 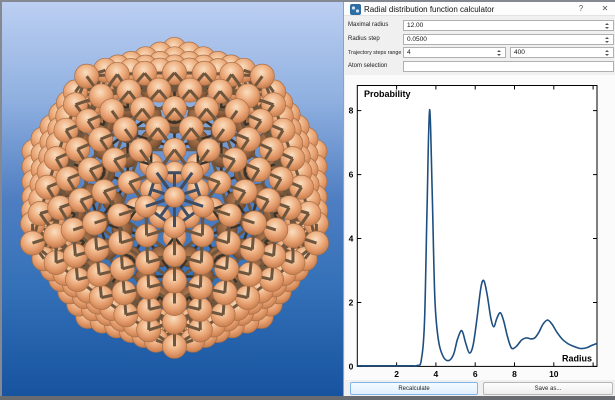 I want to click on svg-text: 10, so click(x=554, y=374).